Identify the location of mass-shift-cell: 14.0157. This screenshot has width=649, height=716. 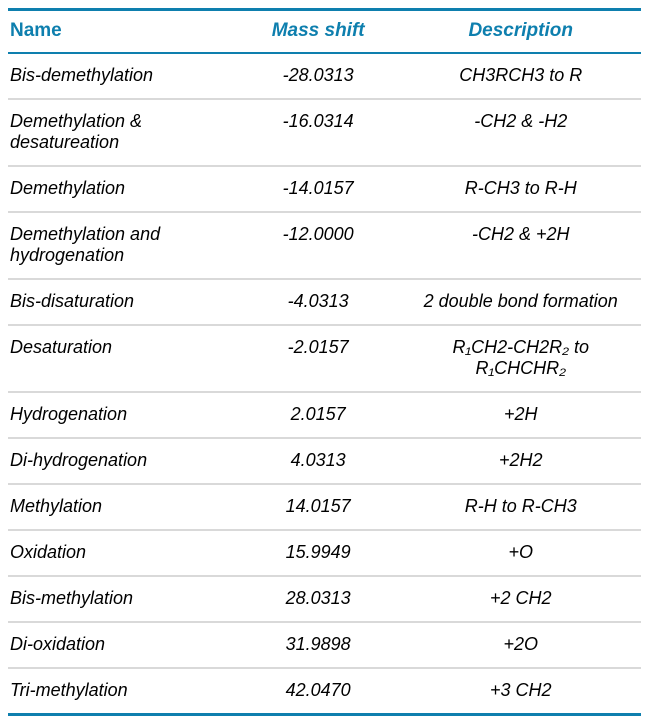
(318, 507).